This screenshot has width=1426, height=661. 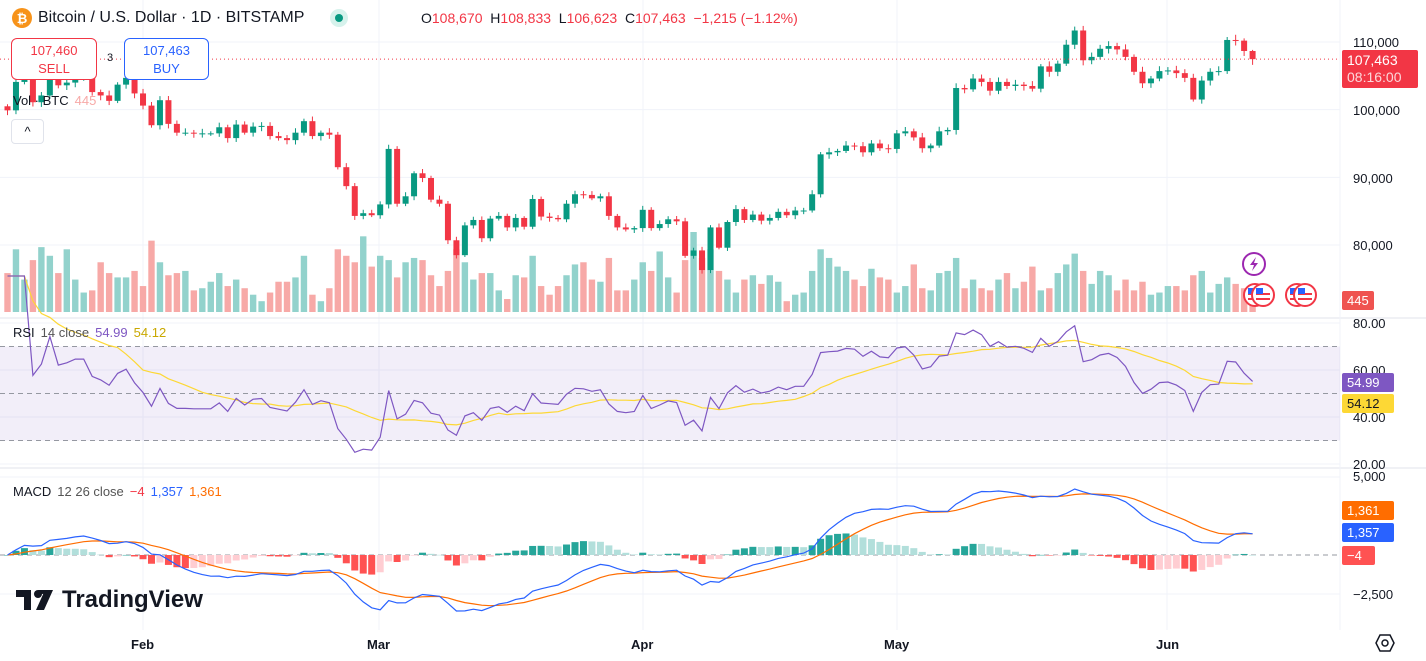 I want to click on macd-legend: MACD 12 26 close −4 1,357 1,361, so click(x=117, y=491).